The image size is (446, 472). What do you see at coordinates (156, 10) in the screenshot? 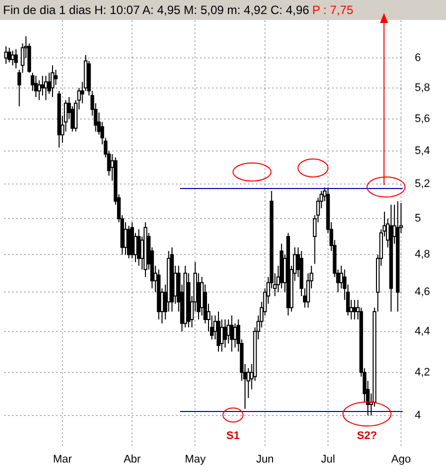
I see `chart-title: Fin de dia 1 dias H: 10:07 A: 4,95 M: 5,09 m: 4,92 C: 4,96` at bounding box center [156, 10].